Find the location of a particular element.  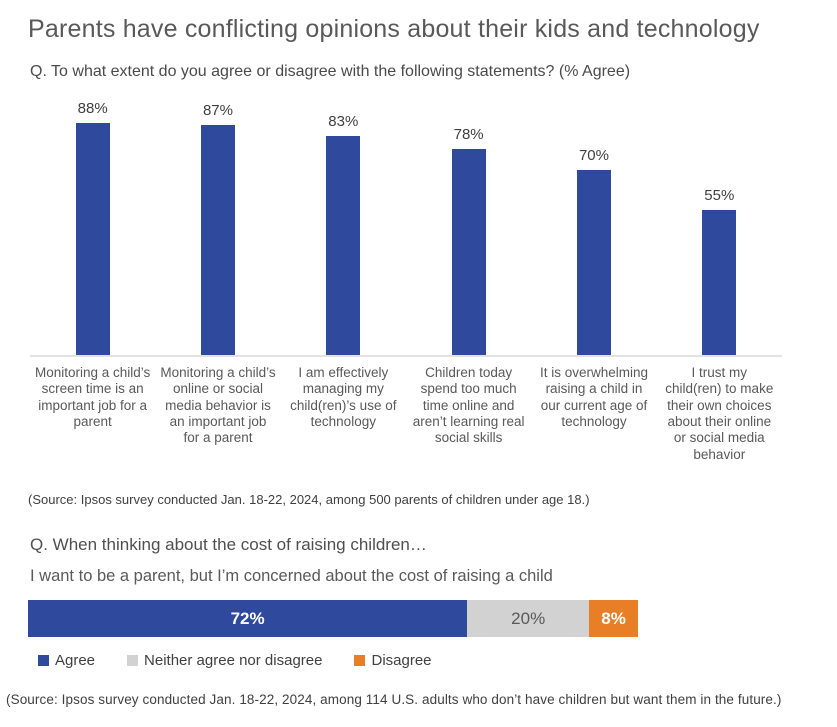

legend-label: Agree is located at coordinates (75, 660).